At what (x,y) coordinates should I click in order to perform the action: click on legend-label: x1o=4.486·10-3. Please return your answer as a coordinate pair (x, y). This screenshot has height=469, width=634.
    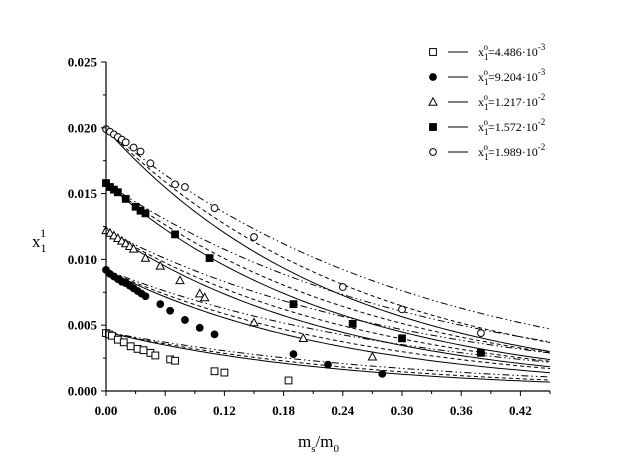
    Looking at the image, I should click on (512, 52).